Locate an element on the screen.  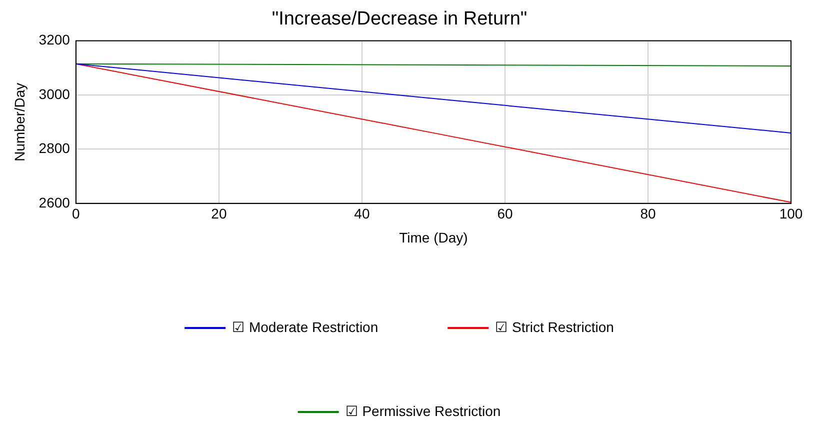
x-tick-label: 60 is located at coordinates (505, 214).